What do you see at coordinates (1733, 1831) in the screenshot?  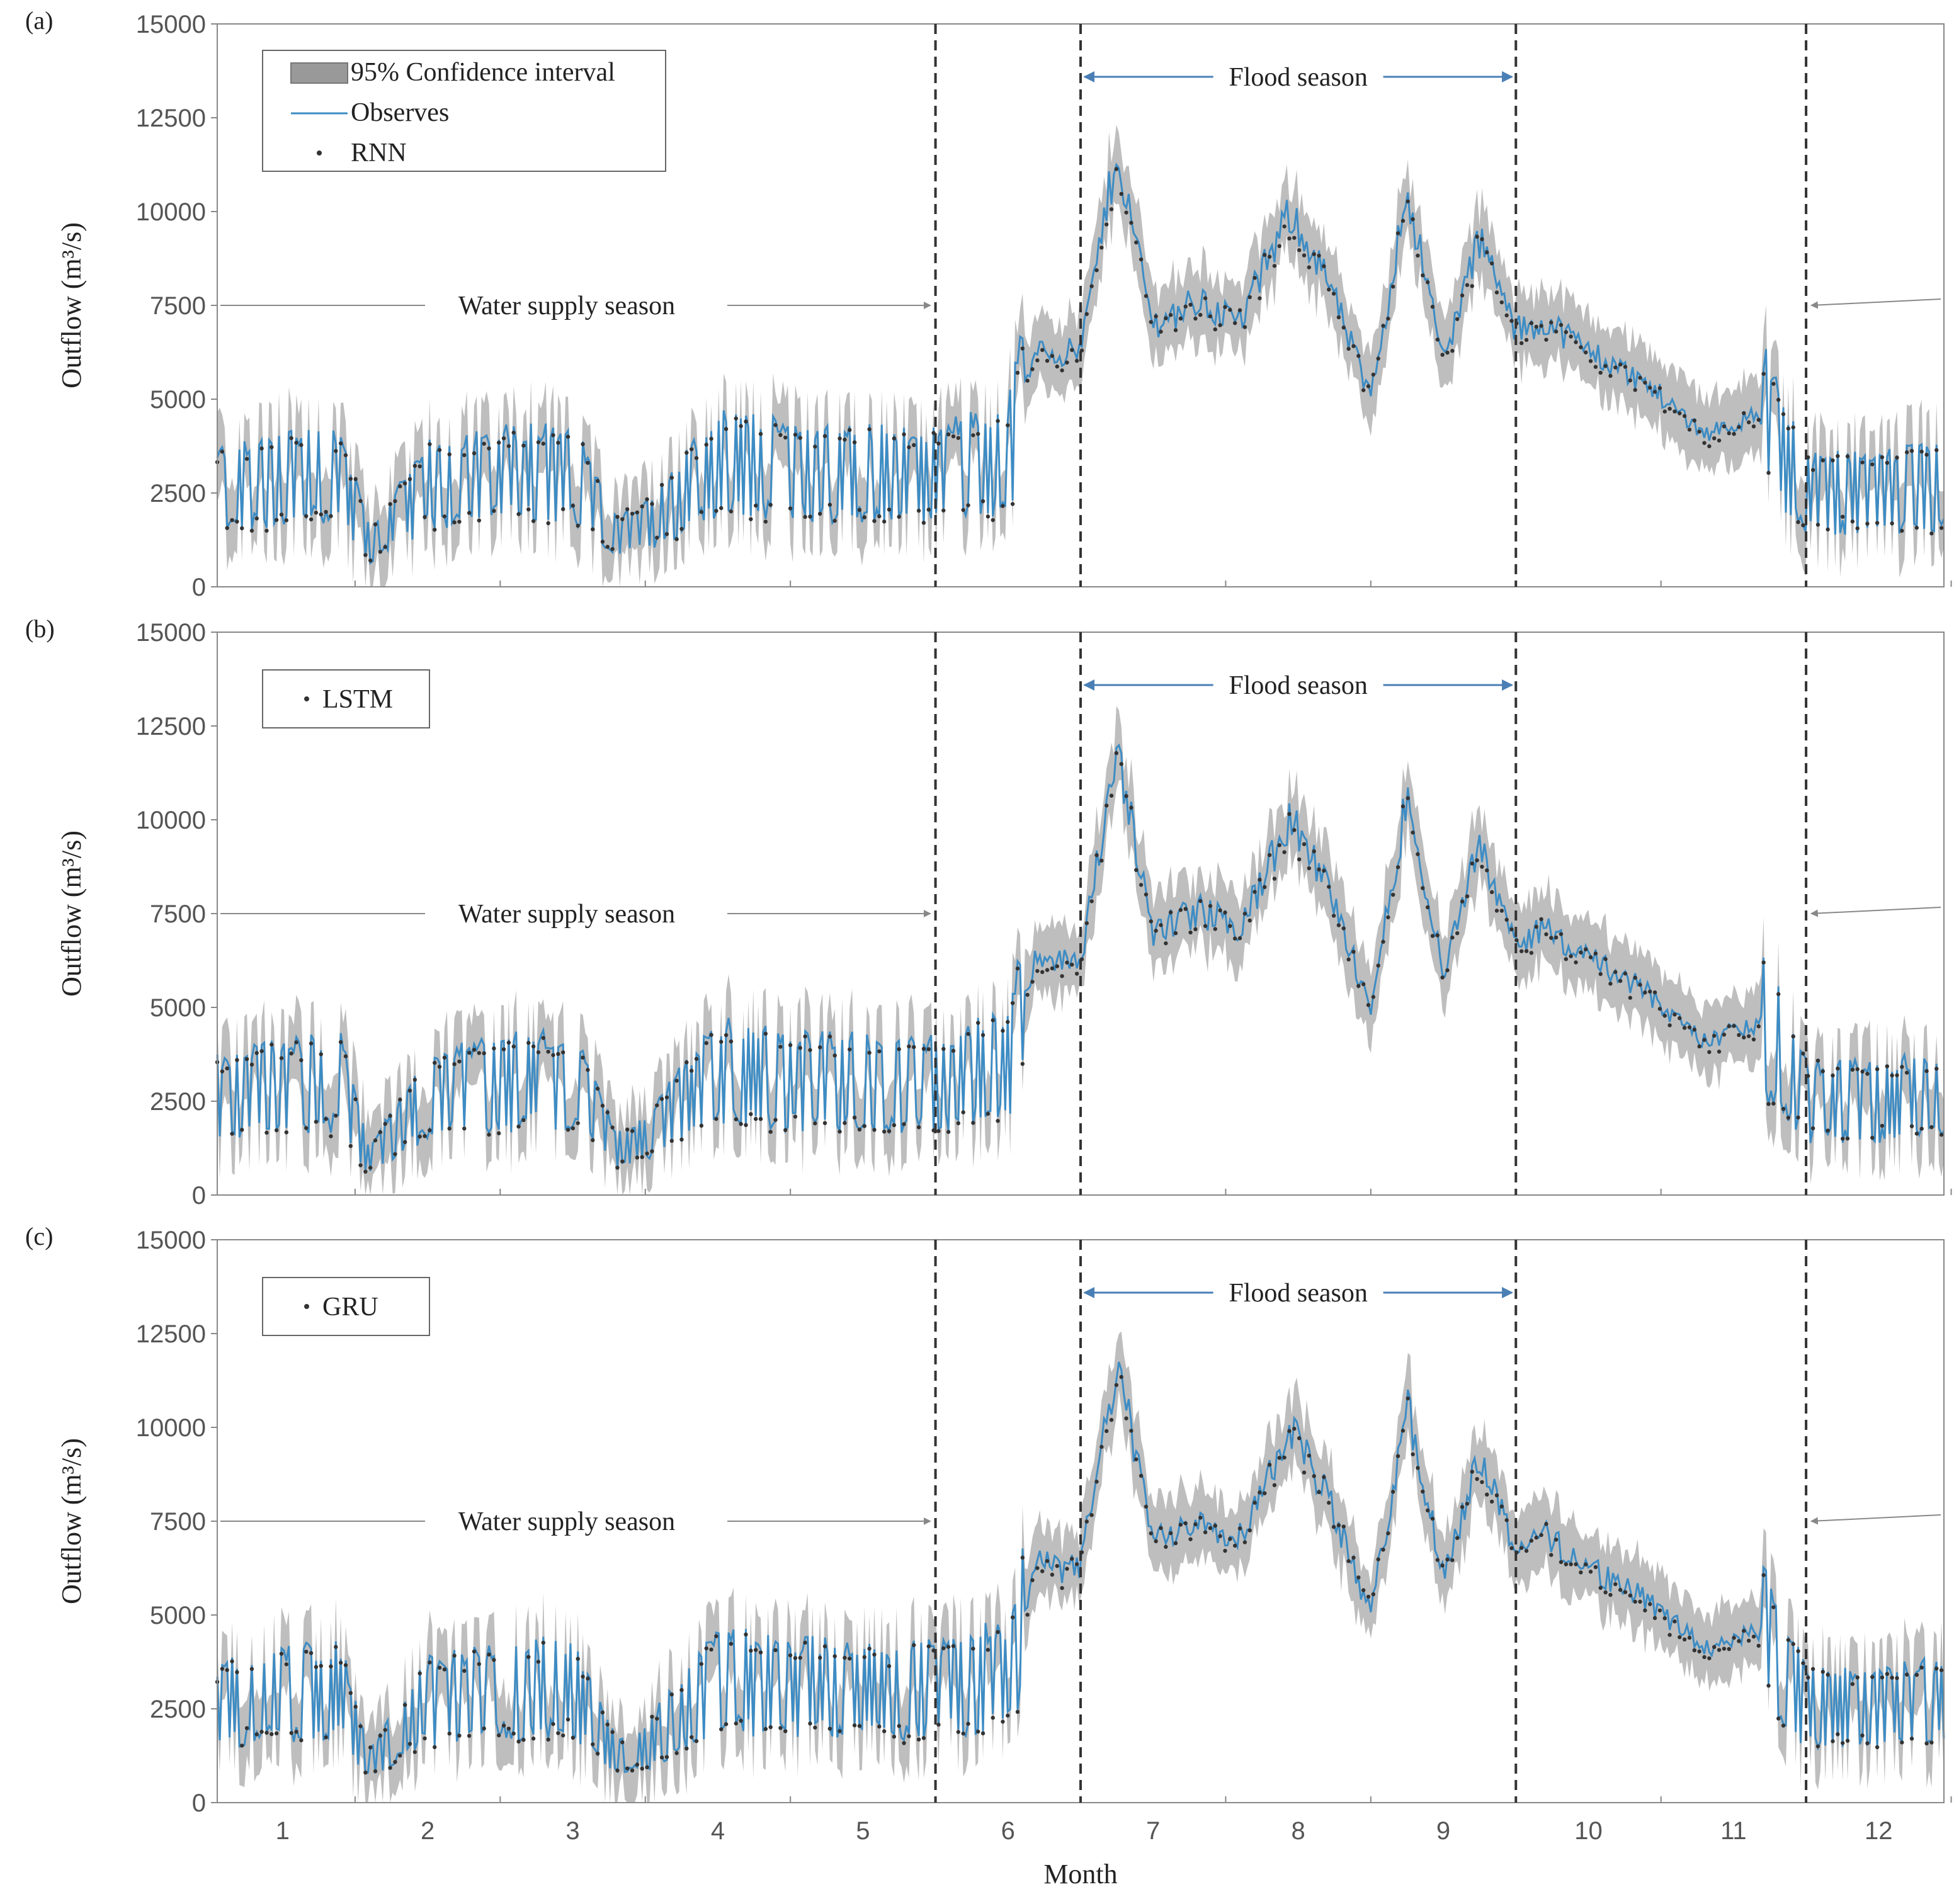 I see `x-tick-label: 11` at bounding box center [1733, 1831].